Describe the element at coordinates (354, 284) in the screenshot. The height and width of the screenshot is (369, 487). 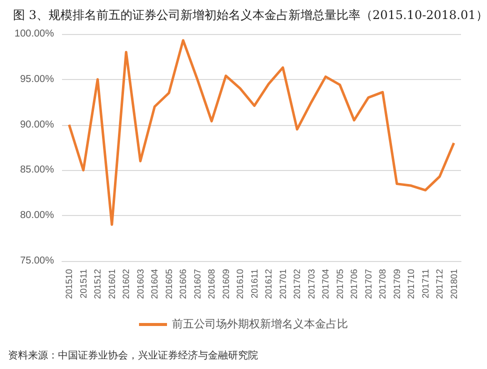
I see `x-tick-label: 201706` at that location.